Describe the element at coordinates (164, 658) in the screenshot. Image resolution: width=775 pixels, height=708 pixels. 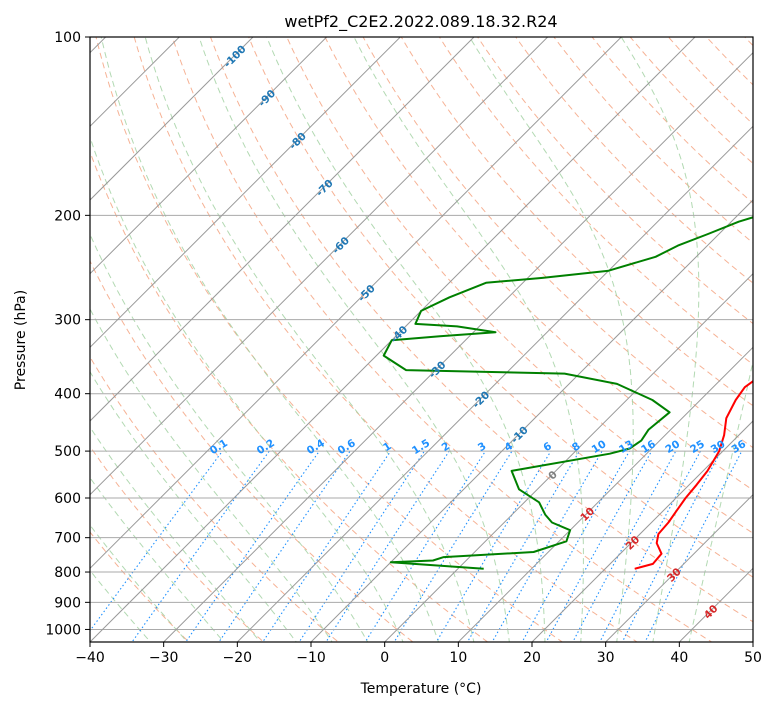
I see `x-tick-label: −30` at that location.